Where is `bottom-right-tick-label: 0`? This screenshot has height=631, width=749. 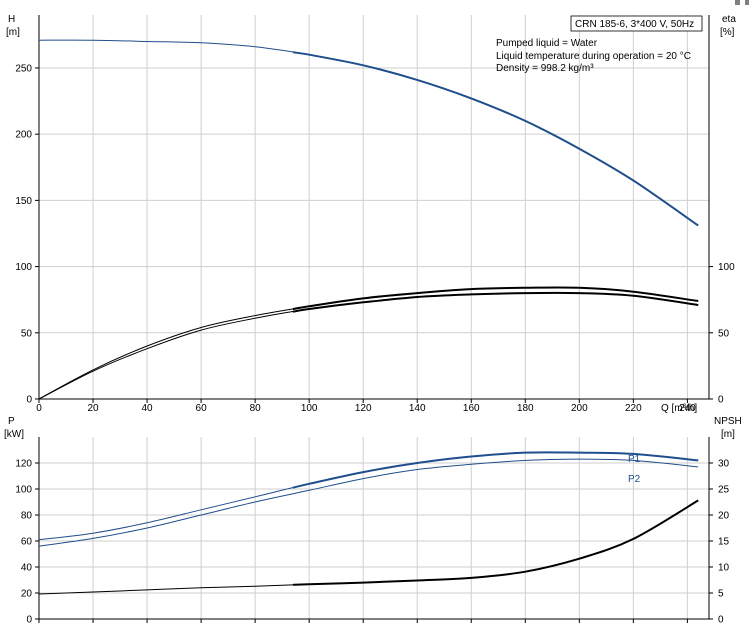 bottom-right-tick-label: 0 is located at coordinates (721, 620).